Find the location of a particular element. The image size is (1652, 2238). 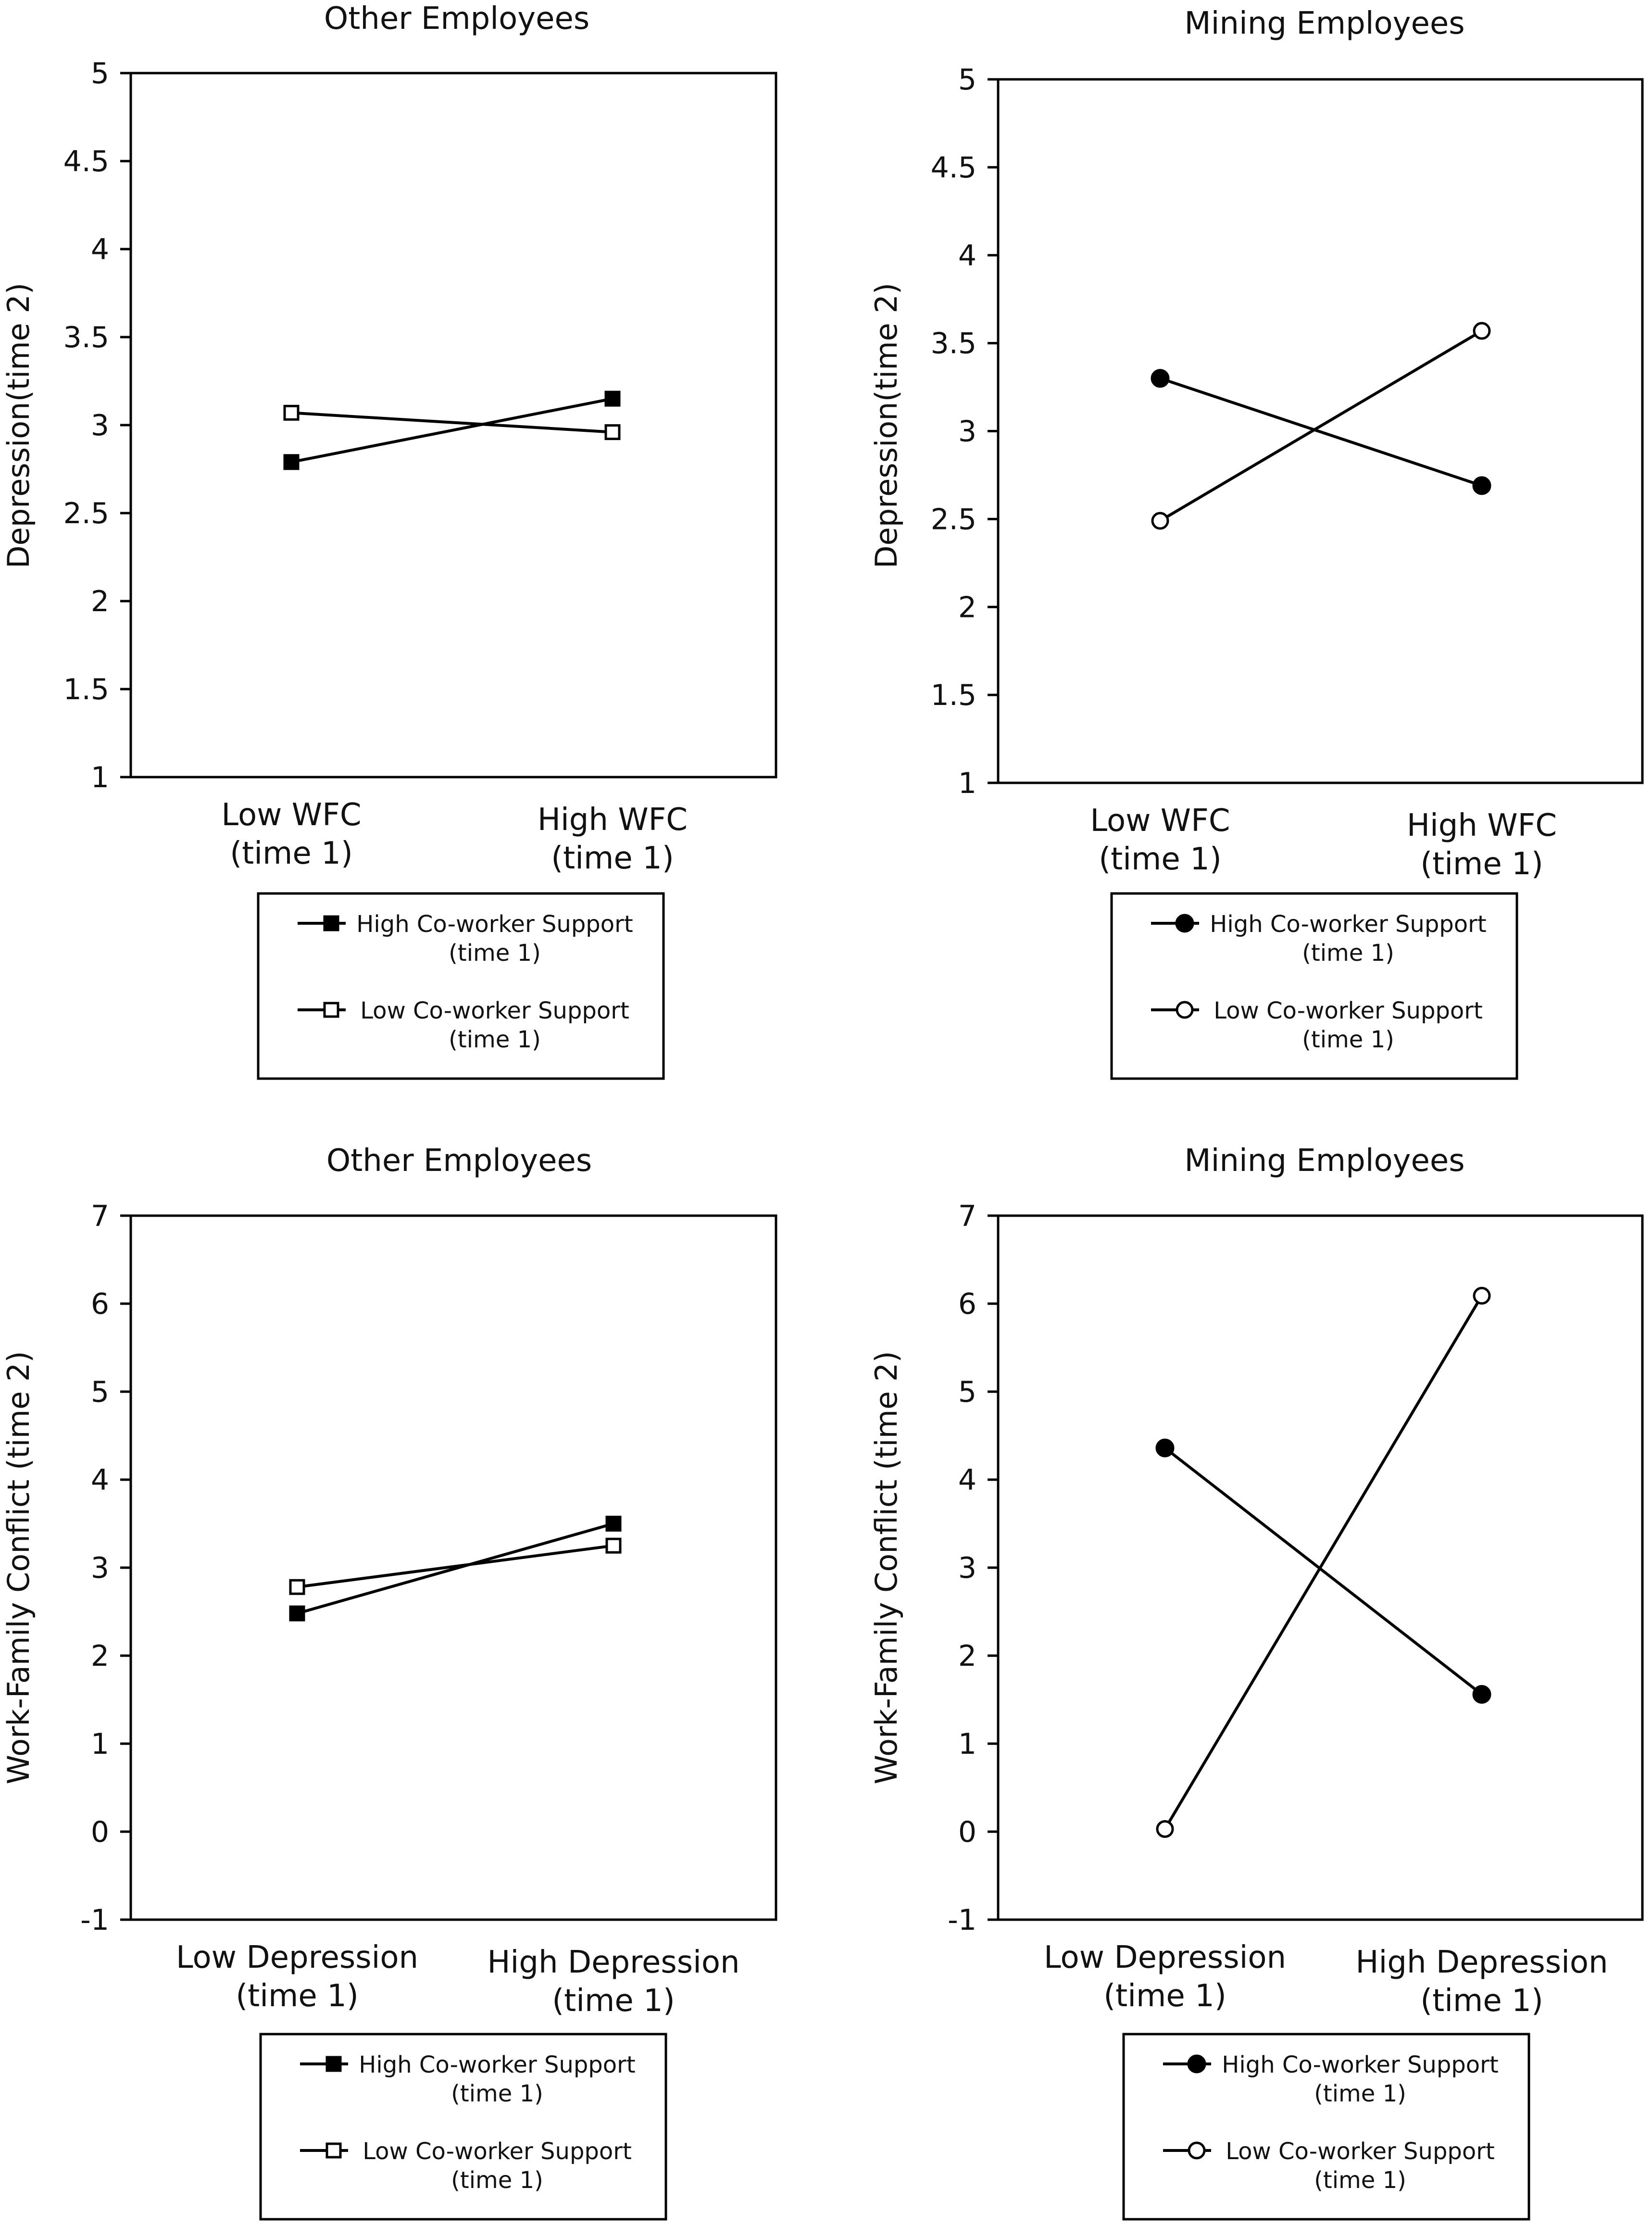

chart-title: Other Employees is located at coordinates (459, 1161).